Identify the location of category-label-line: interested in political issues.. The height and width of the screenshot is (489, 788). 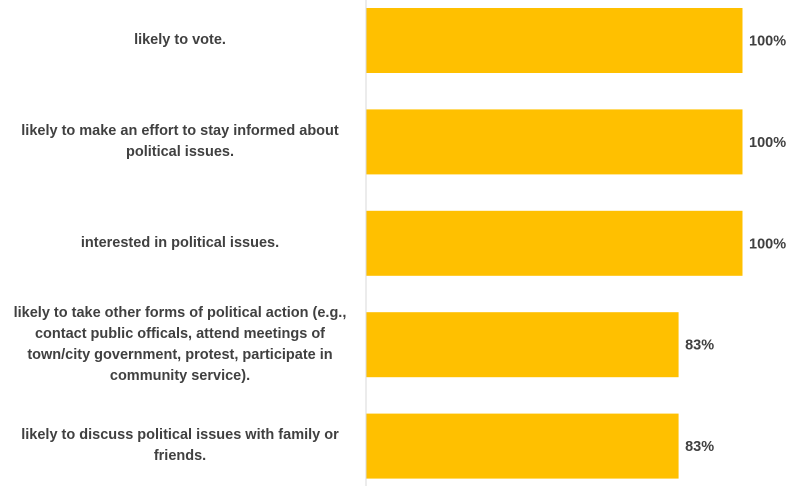
(180, 242).